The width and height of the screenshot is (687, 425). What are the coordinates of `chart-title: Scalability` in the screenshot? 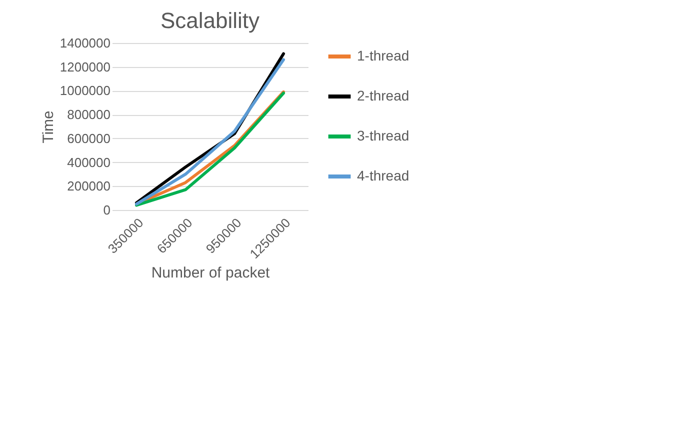 It's located at (210, 20).